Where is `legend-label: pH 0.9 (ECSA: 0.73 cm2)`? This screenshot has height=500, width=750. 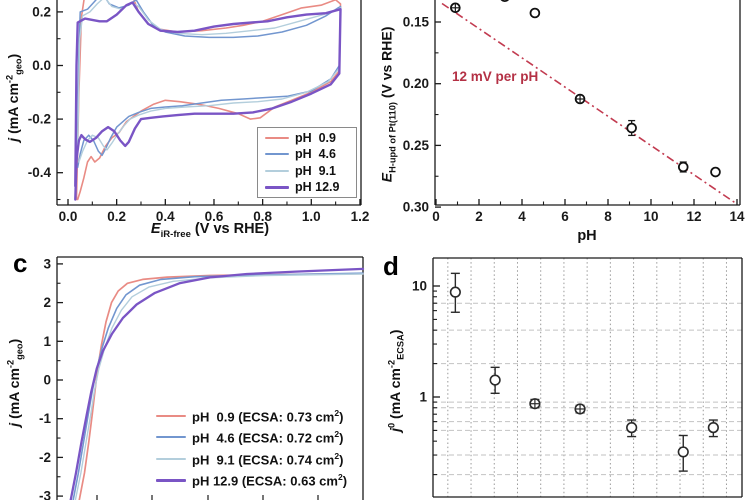 legend-label: pH 0.9 (ECSA: 0.73 cm2) is located at coordinates (267, 416).